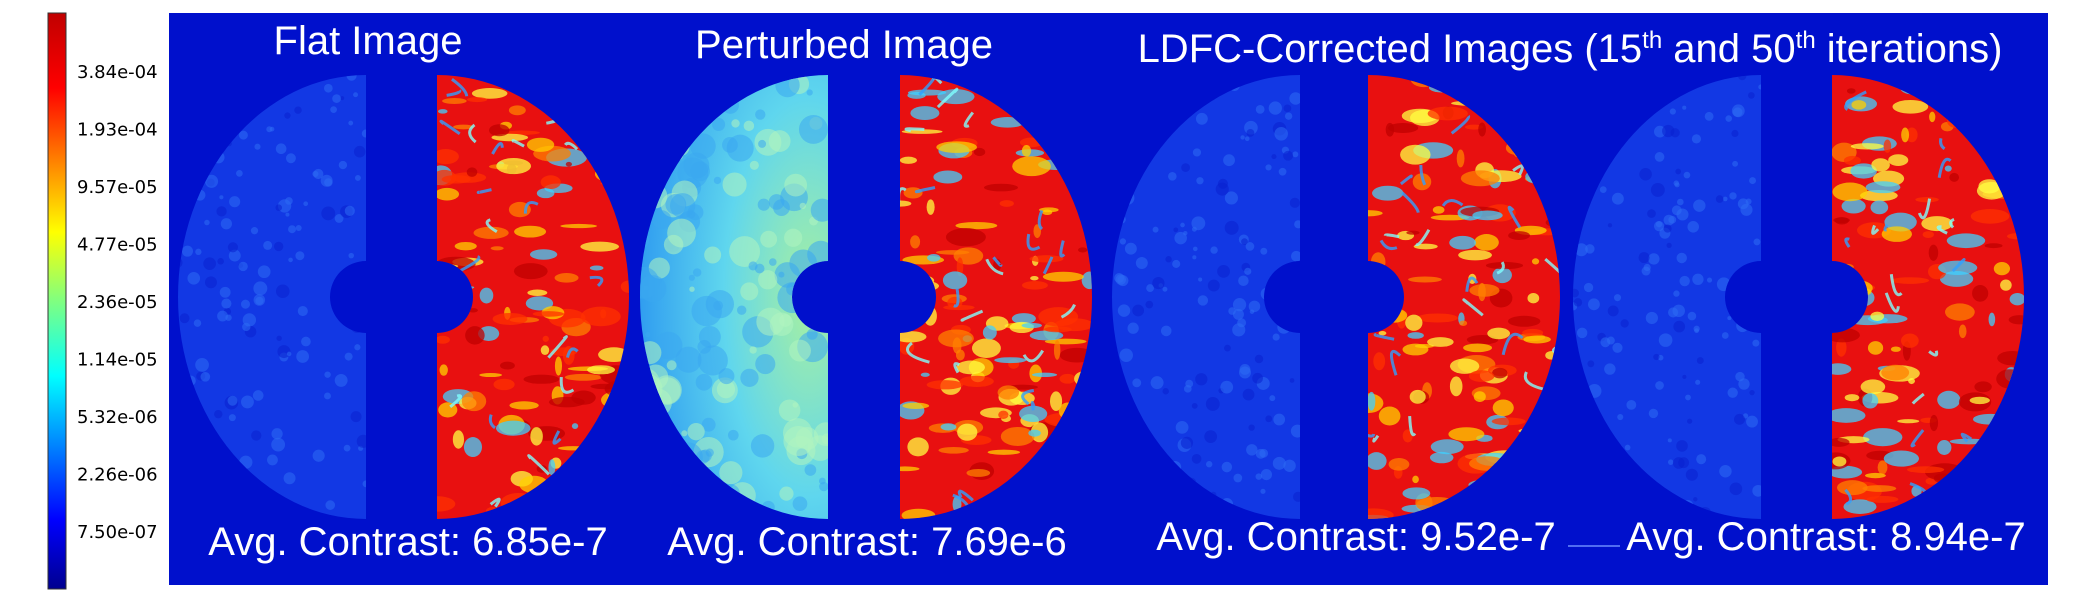 The image size is (2075, 602). What do you see at coordinates (117, 532) in the screenshot?
I see `colorbar-tick-label: 7.50e-07` at bounding box center [117, 532].